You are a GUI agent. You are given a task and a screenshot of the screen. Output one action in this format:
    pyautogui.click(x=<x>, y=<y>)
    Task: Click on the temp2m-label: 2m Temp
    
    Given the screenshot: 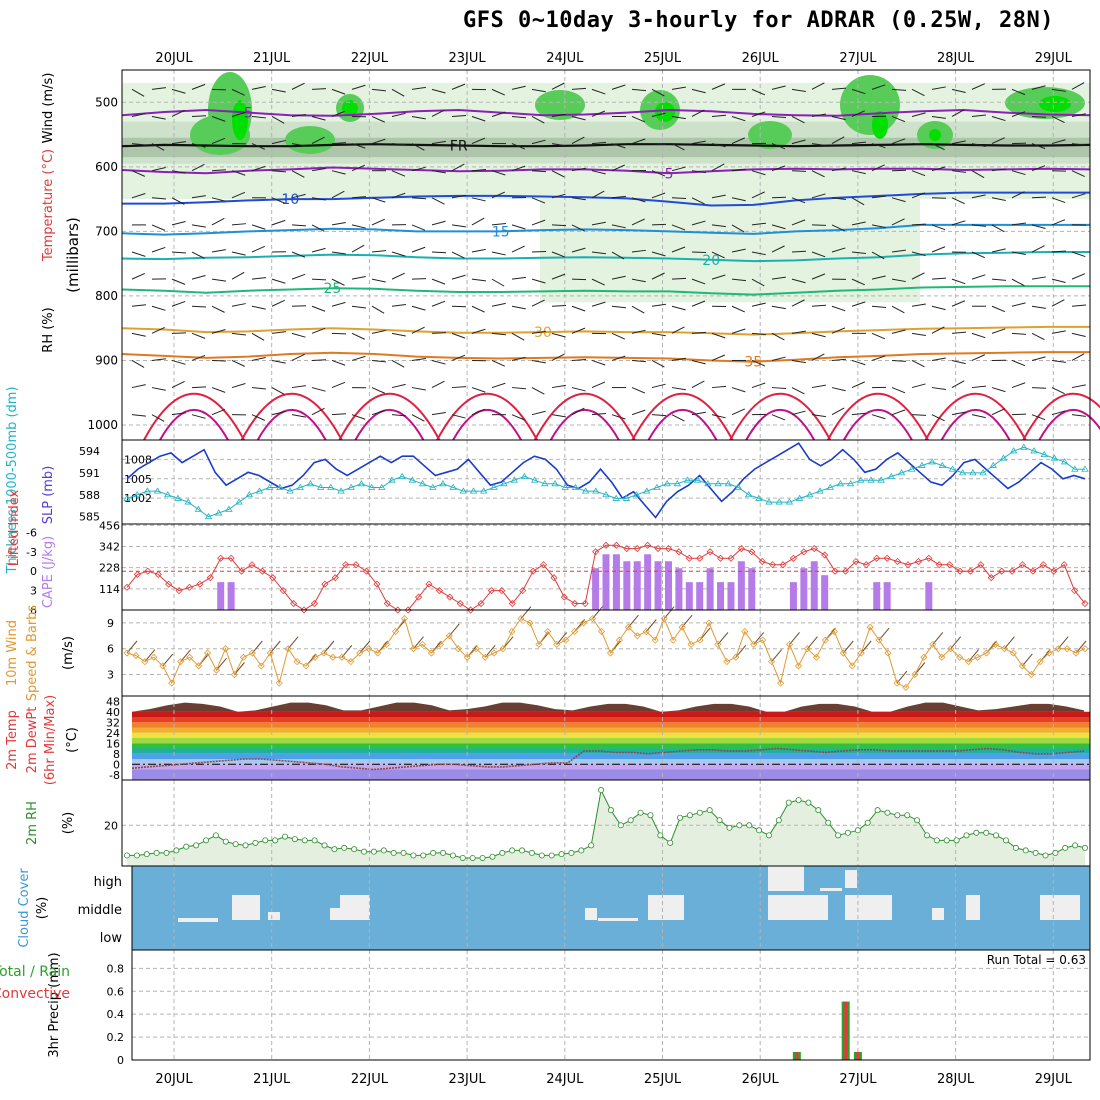 What is the action you would take?
    pyautogui.click(x=12, y=740)
    